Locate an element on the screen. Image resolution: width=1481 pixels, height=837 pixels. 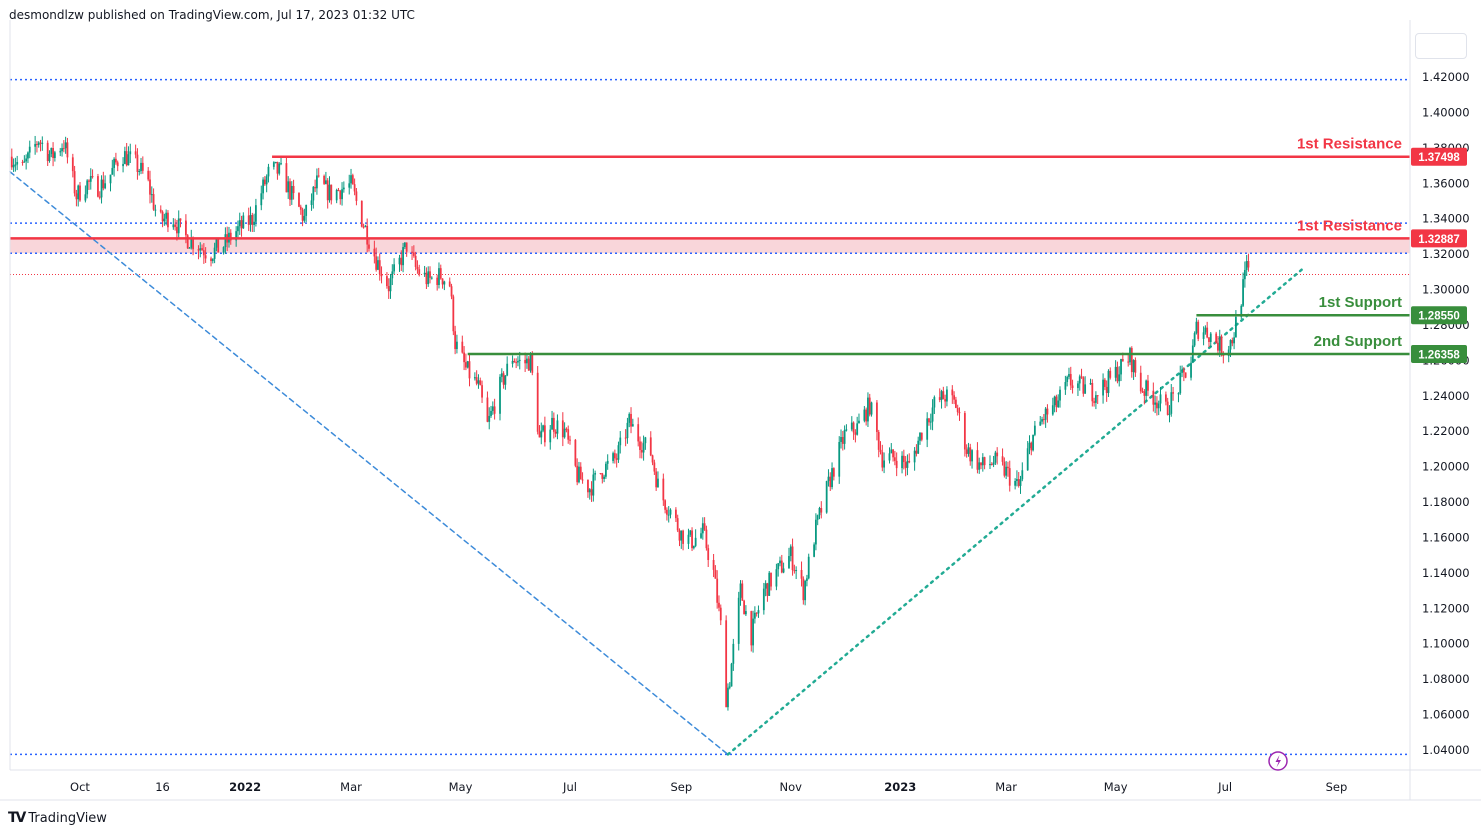
chart-settings-box is located at coordinates (1441, 46).